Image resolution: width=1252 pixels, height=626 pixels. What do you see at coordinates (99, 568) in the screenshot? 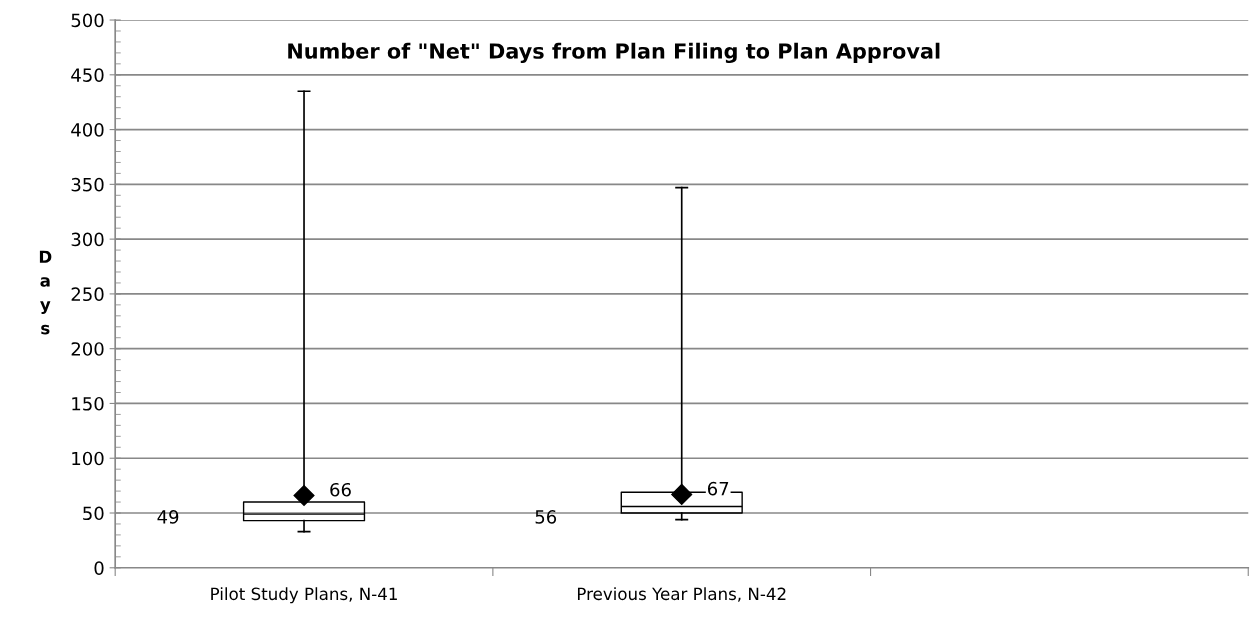
I see `y-tick-label: 0` at bounding box center [99, 568].